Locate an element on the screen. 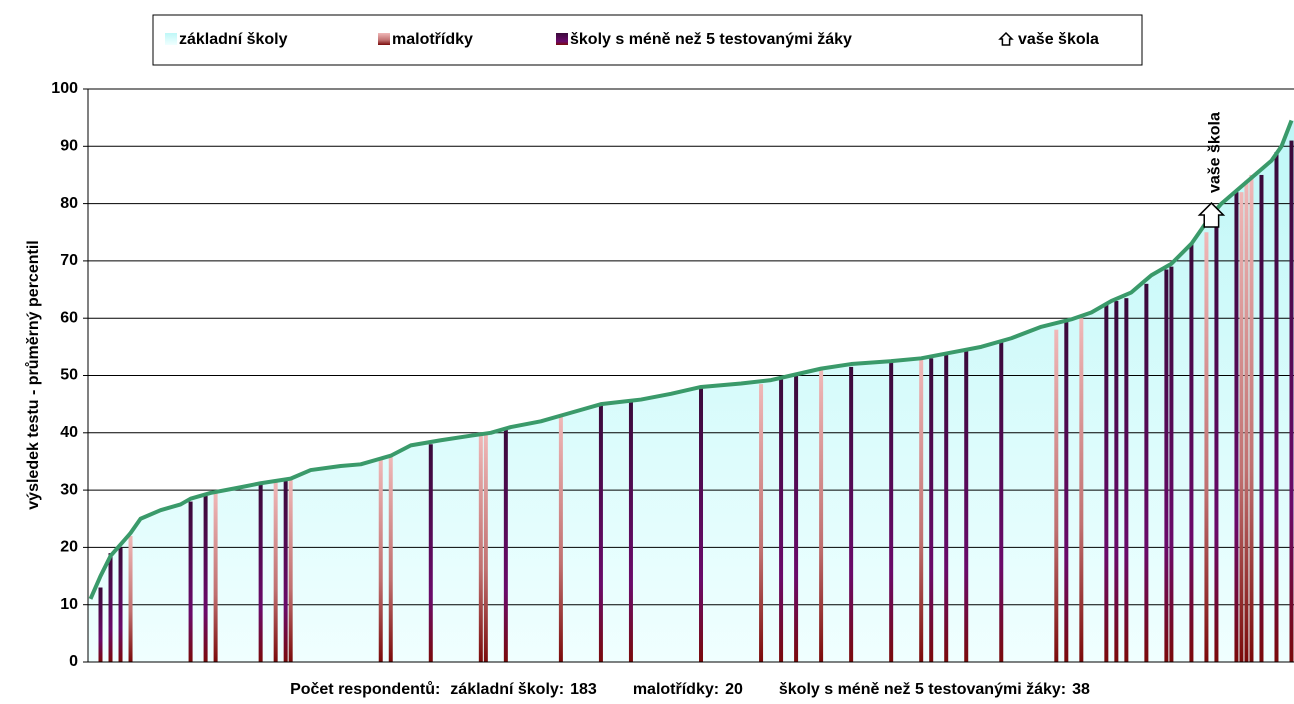 The width and height of the screenshot is (1294, 704). y-axis-title: výsledek testu - průměrný percentil is located at coordinates (33, 374).